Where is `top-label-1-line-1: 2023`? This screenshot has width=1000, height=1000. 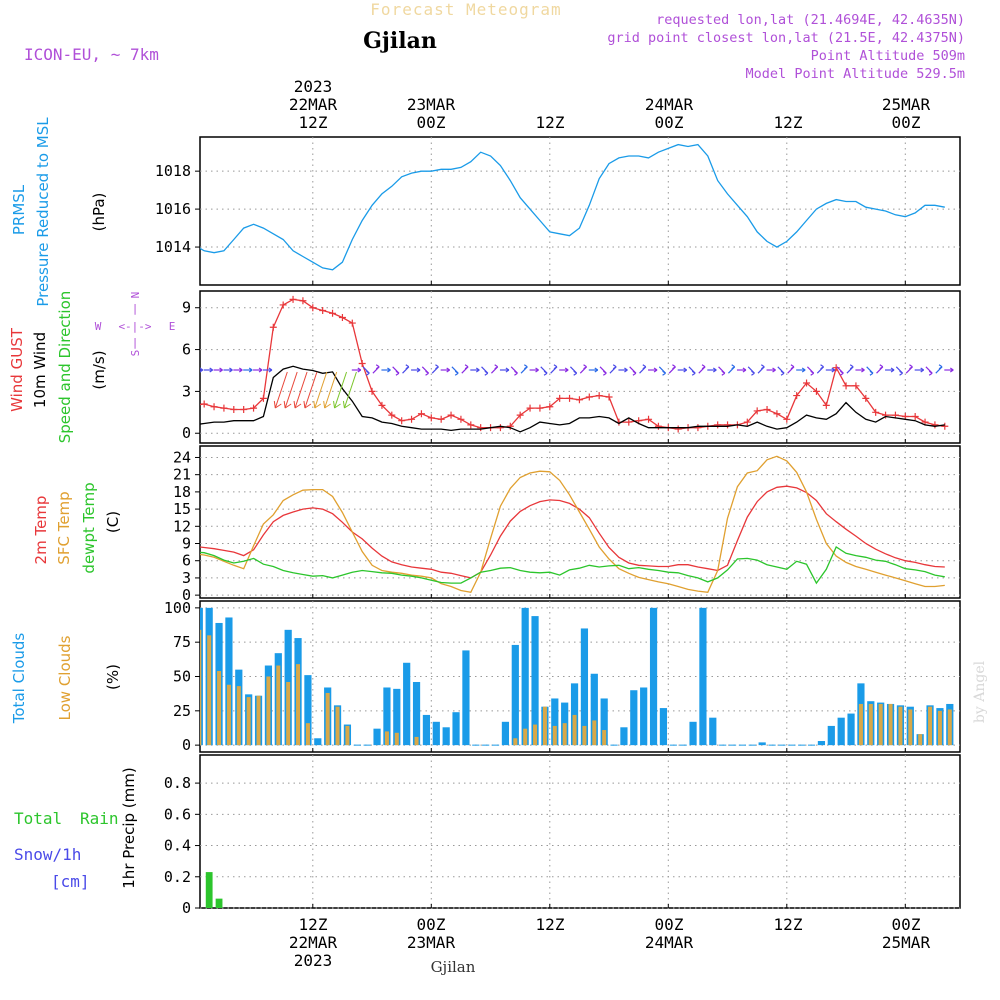
top-label-1-line-1: 2023 is located at coordinates (313, 86).